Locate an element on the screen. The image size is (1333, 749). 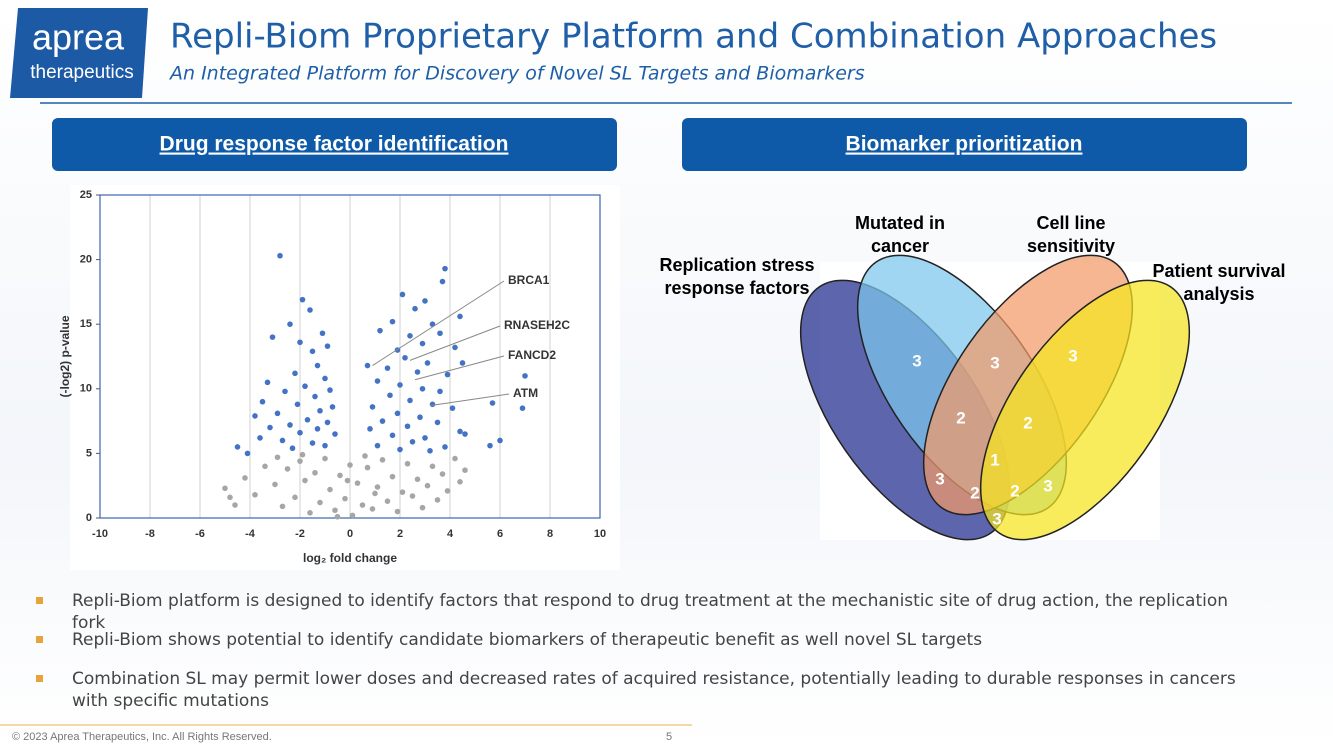
x-tick-label: 8 is located at coordinates (550, 534).